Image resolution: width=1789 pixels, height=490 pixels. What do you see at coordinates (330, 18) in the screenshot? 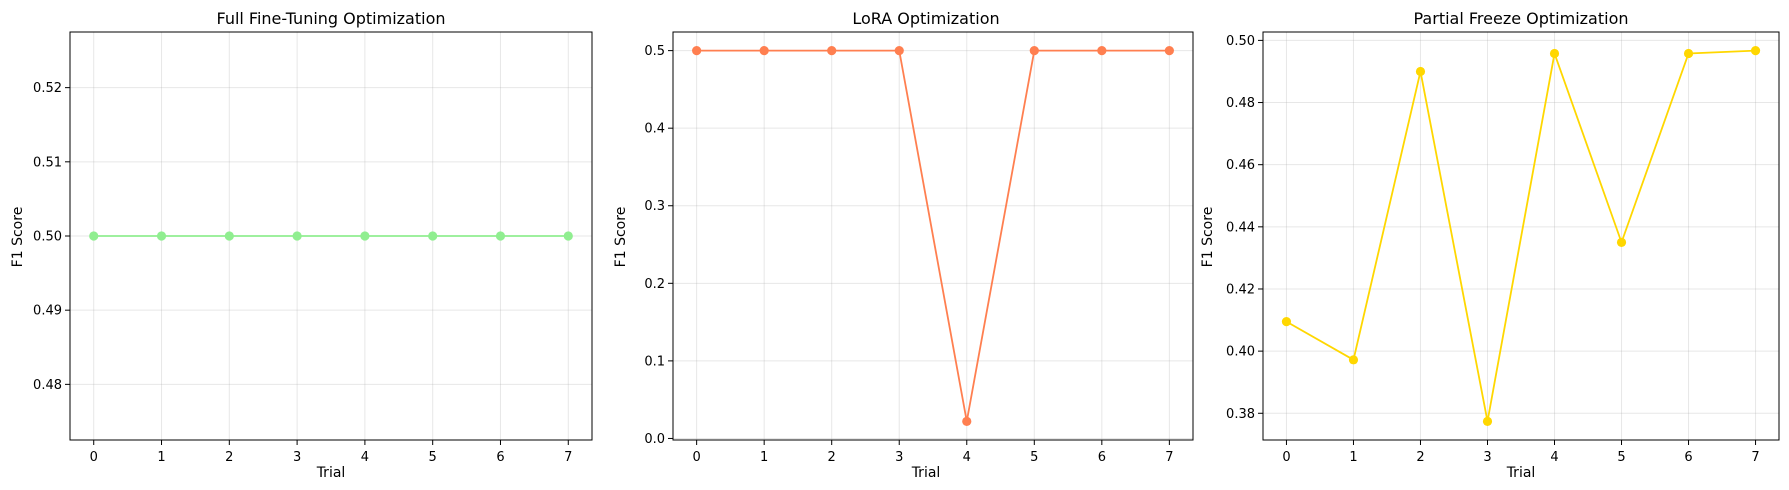
I see `chart-title: Full Fine-Tuning Optimization` at bounding box center [330, 18].